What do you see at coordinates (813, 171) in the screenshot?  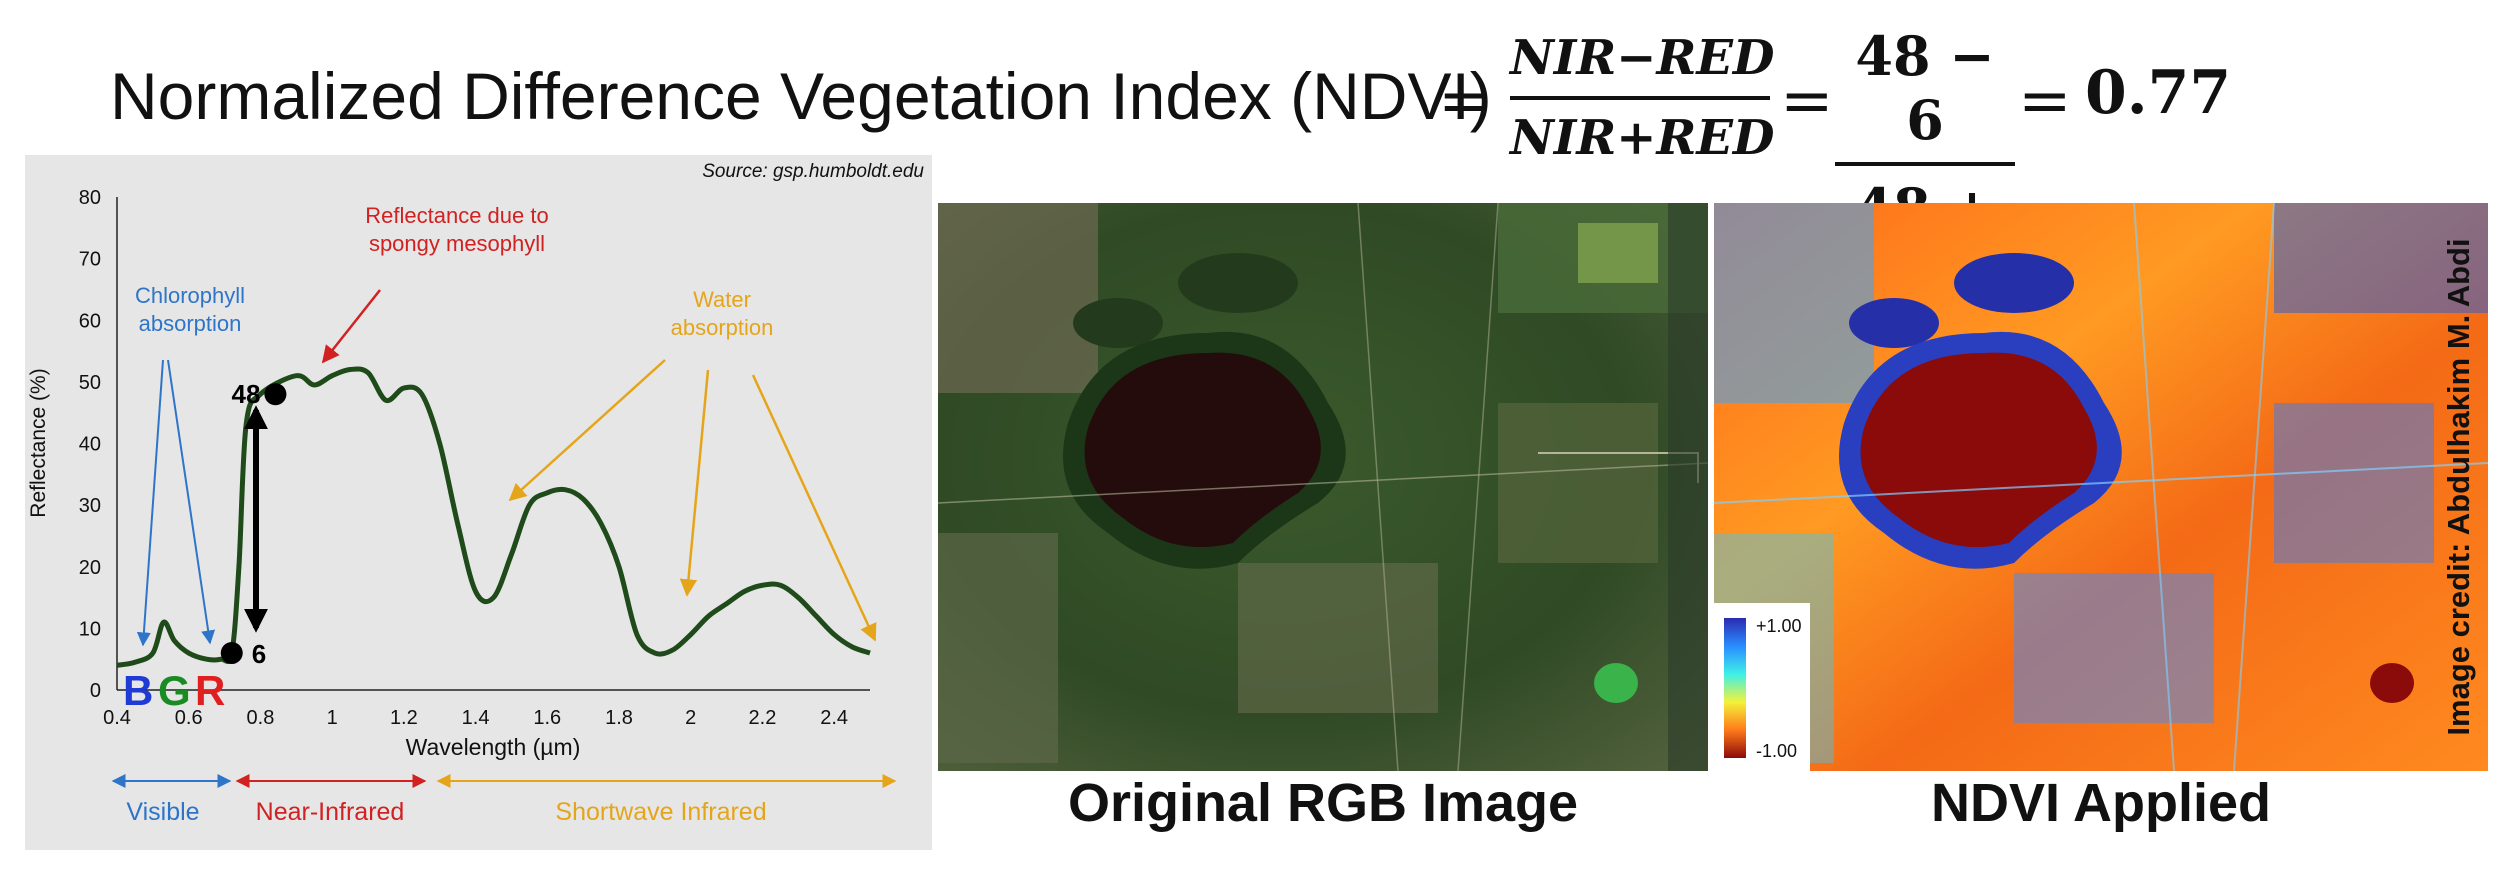 I see `source-note: Source: gsp.humboldt.edu` at bounding box center [813, 171].